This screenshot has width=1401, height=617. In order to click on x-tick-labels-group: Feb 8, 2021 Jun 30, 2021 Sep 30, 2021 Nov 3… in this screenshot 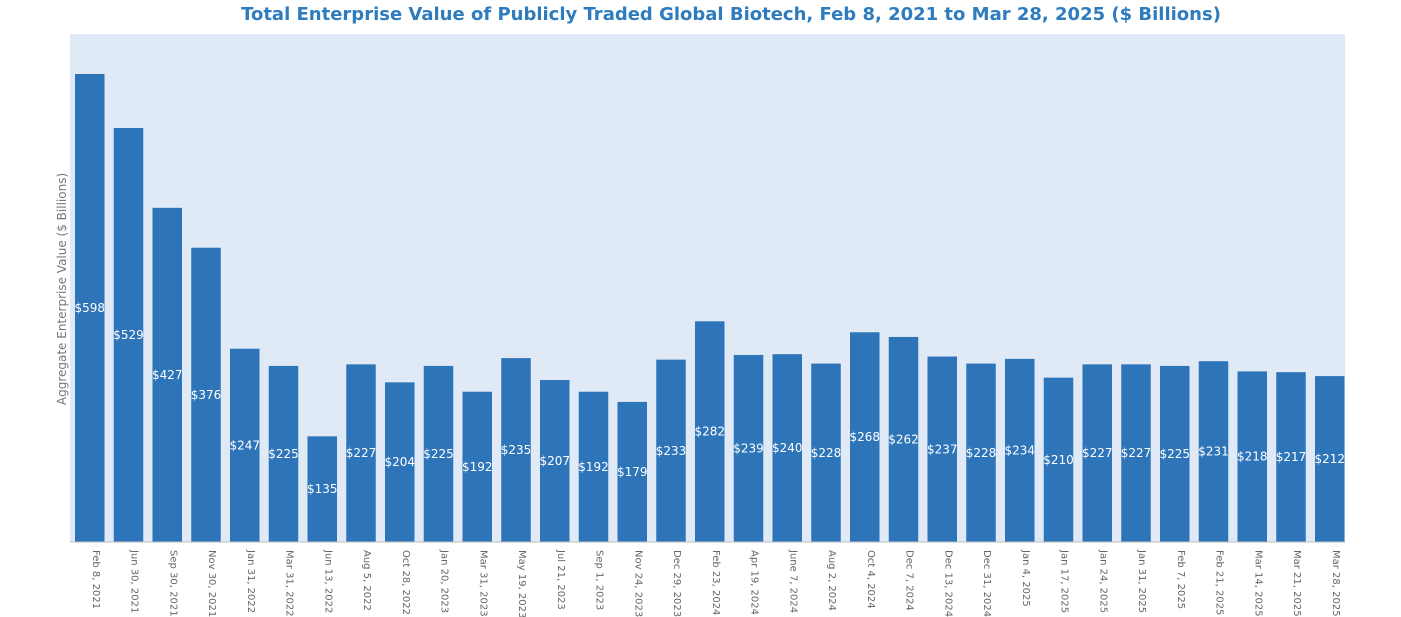, I will do `click(715, 583)`.